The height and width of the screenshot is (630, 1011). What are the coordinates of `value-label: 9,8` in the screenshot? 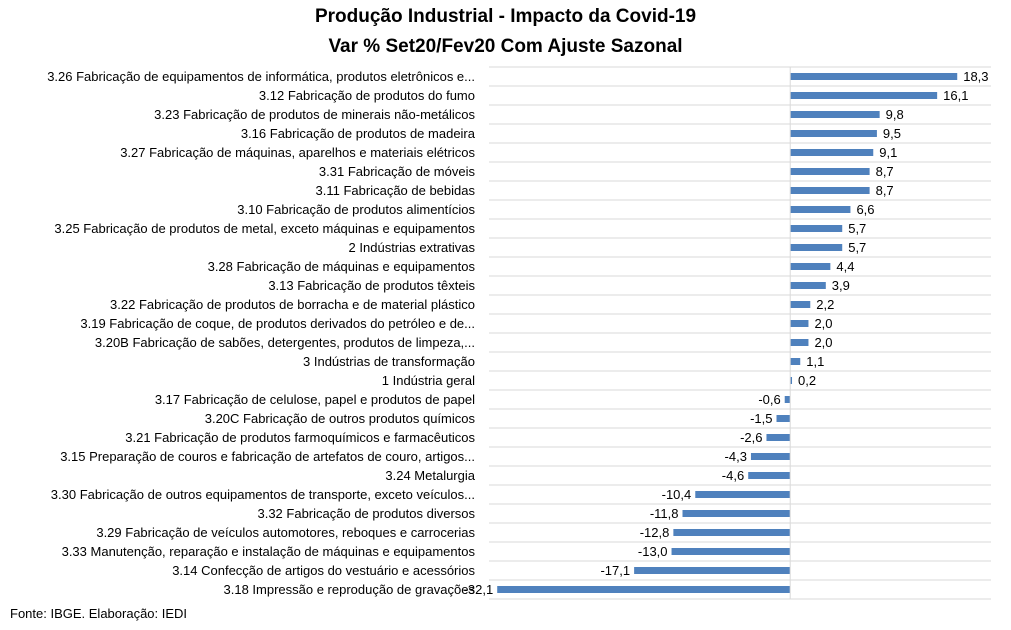 It's located at (895, 114).